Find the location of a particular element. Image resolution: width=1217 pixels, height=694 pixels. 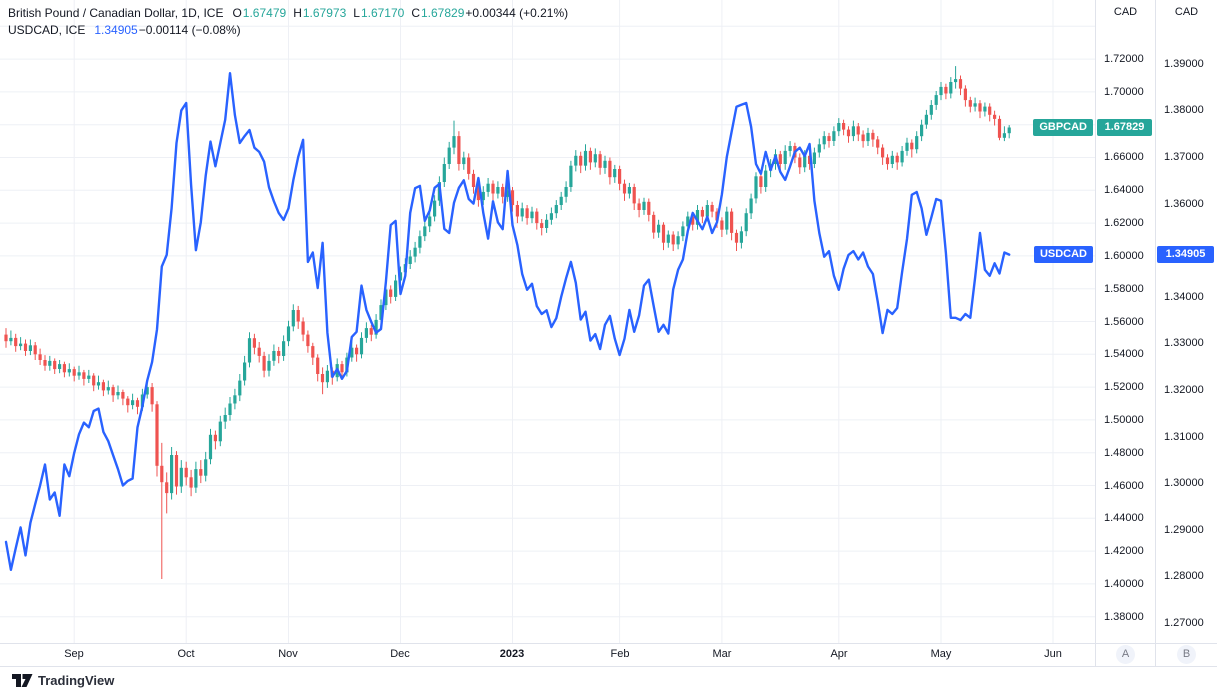

price-tick-label: 1.46000 is located at coordinates (1124, 486).